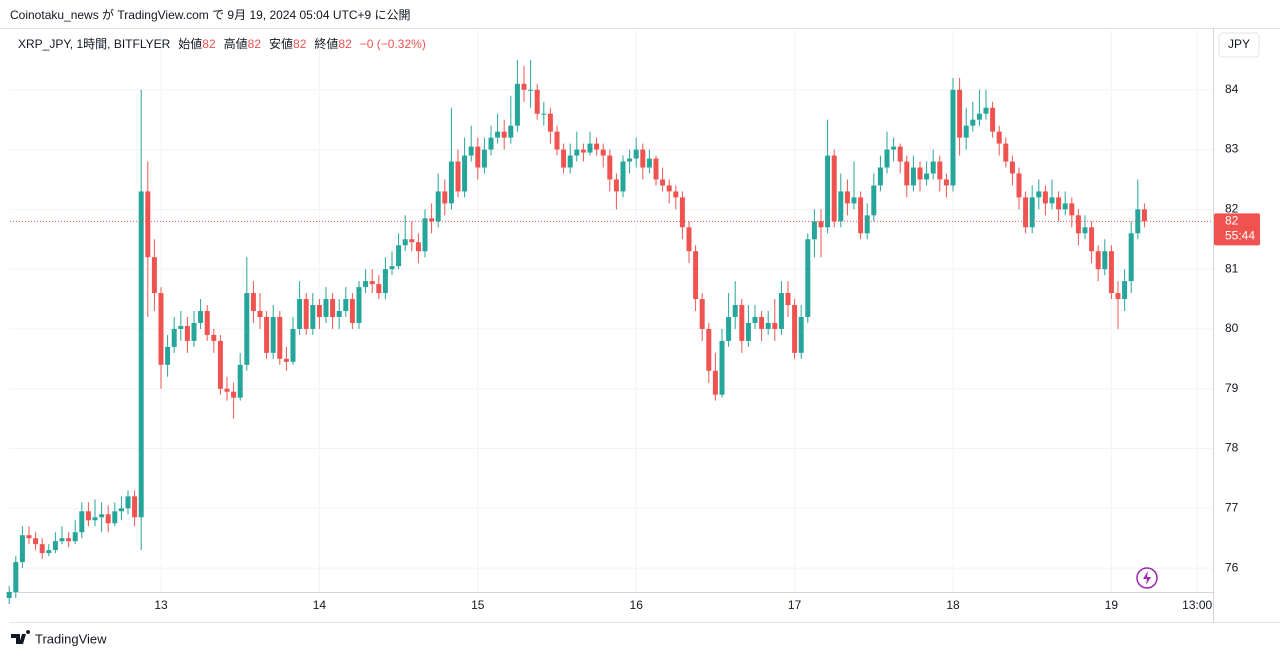 This screenshot has height=658, width=1280. I want to click on currency: JPY, so click(1239, 44).